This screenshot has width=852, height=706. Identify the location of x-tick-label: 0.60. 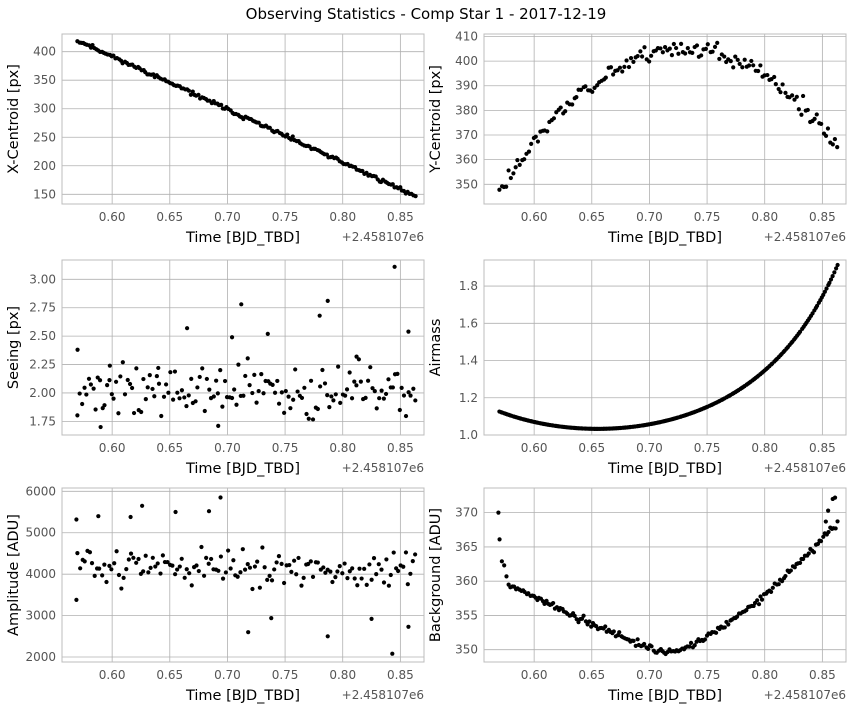
(534, 675).